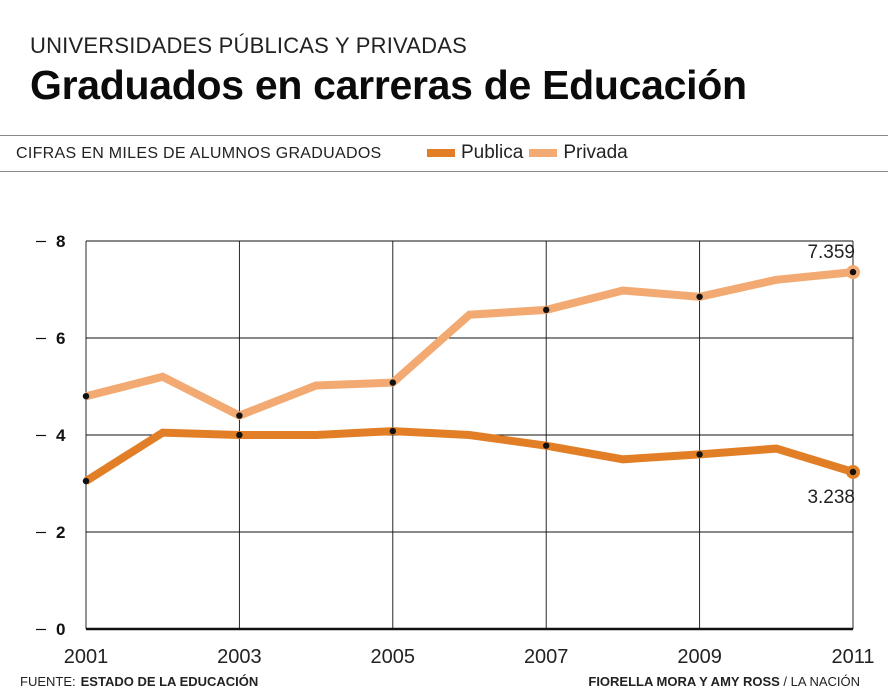  Describe the element at coordinates (852, 657) in the screenshot. I see `x-tick-label-2011: 2011` at that location.